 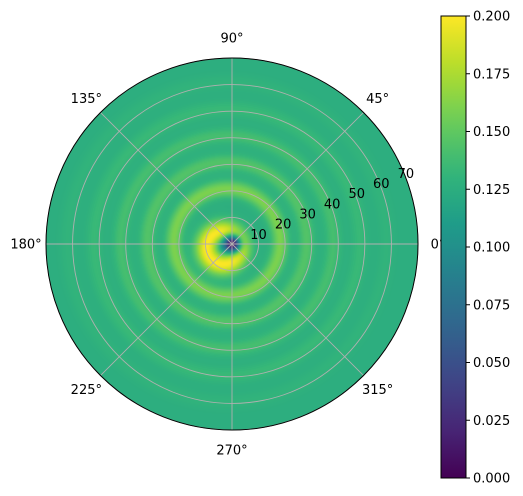 I want to click on colorbar-tick-label: 0.050, so click(x=491, y=363).